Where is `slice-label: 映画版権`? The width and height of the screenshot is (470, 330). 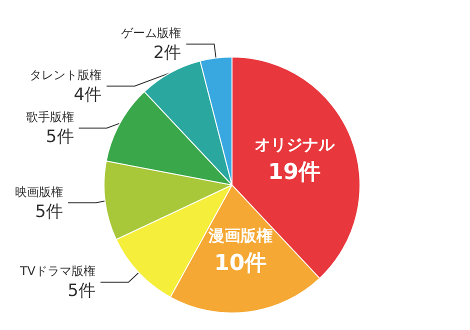 slice-label: 映画版権 is located at coordinates (38, 191).